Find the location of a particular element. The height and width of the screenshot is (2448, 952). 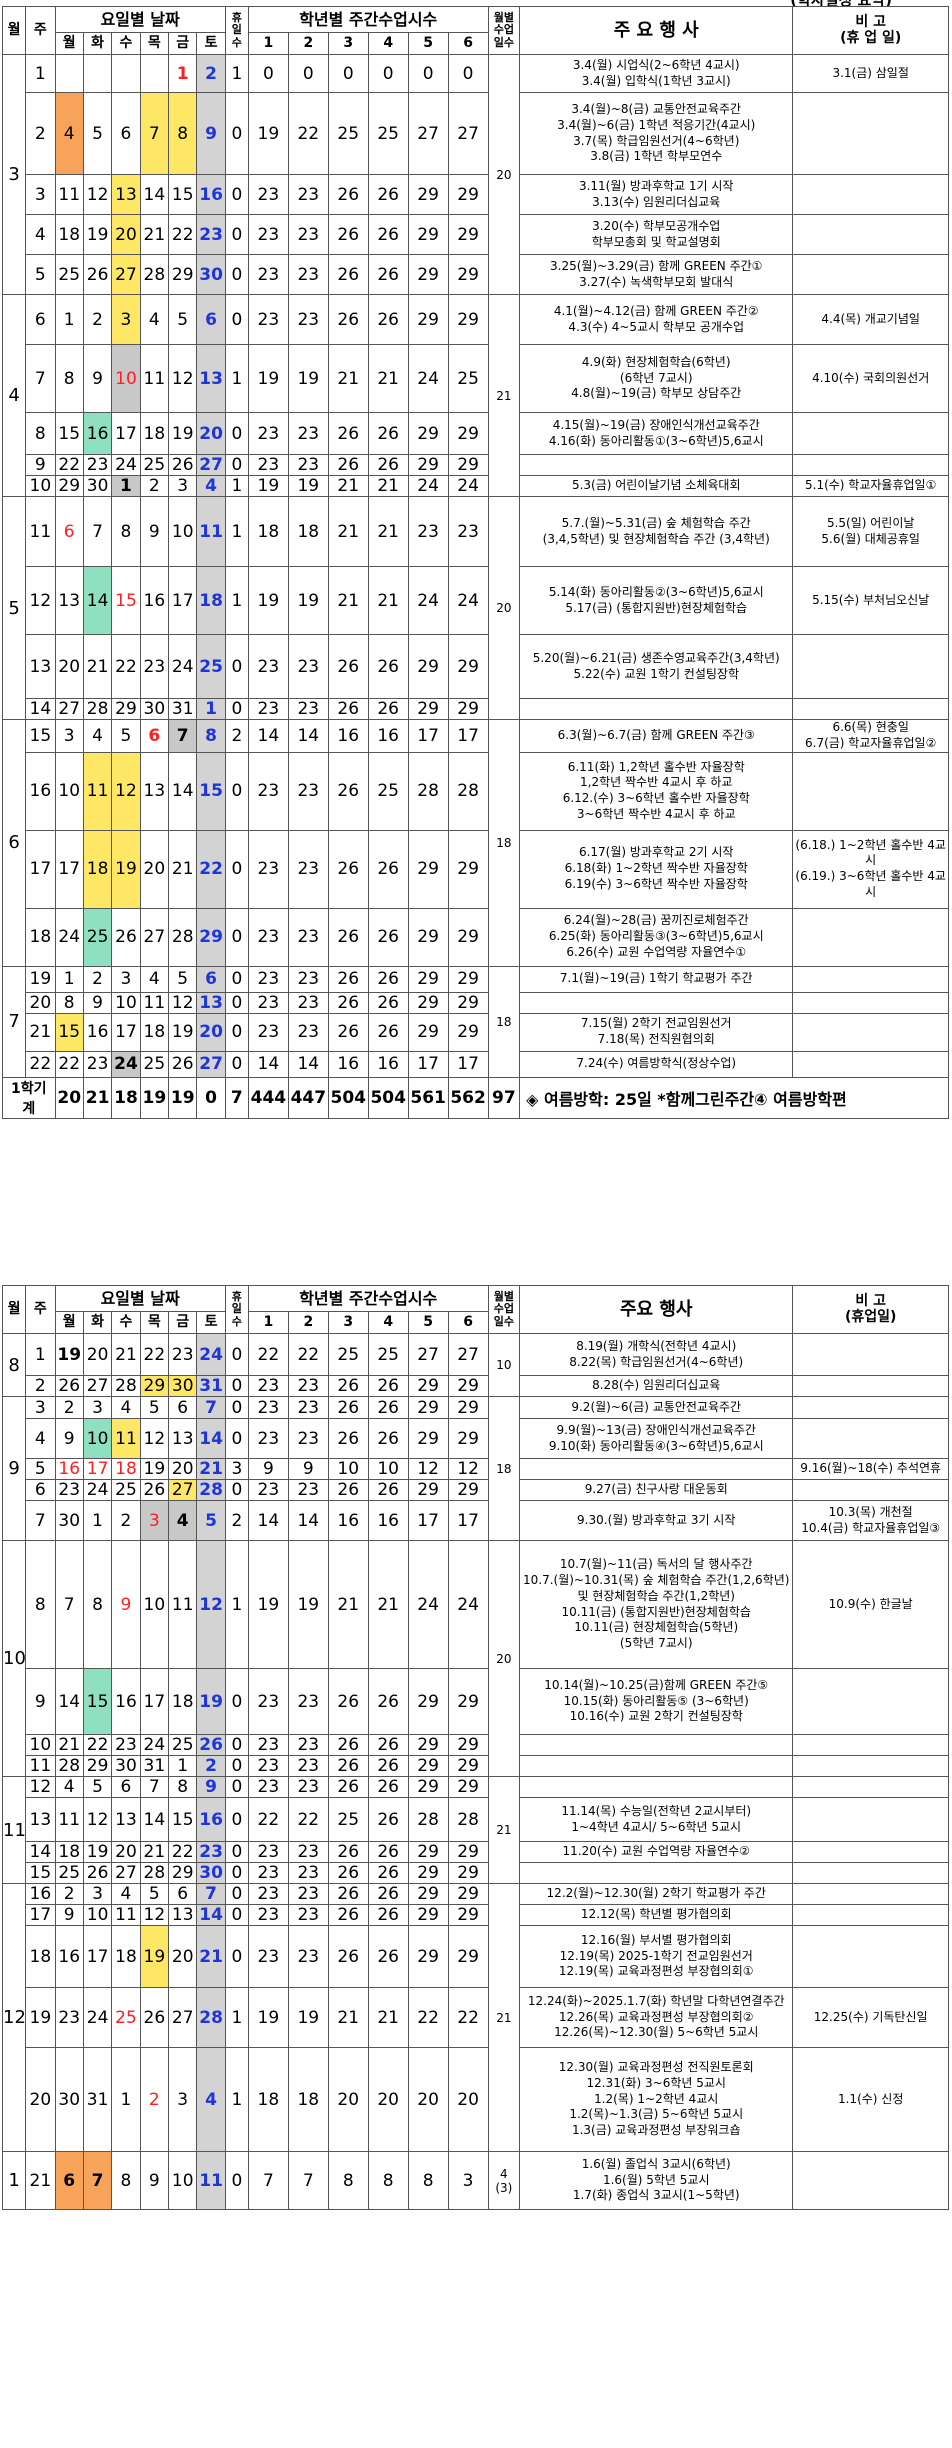

date-cell: 27 is located at coordinates (126, 274).